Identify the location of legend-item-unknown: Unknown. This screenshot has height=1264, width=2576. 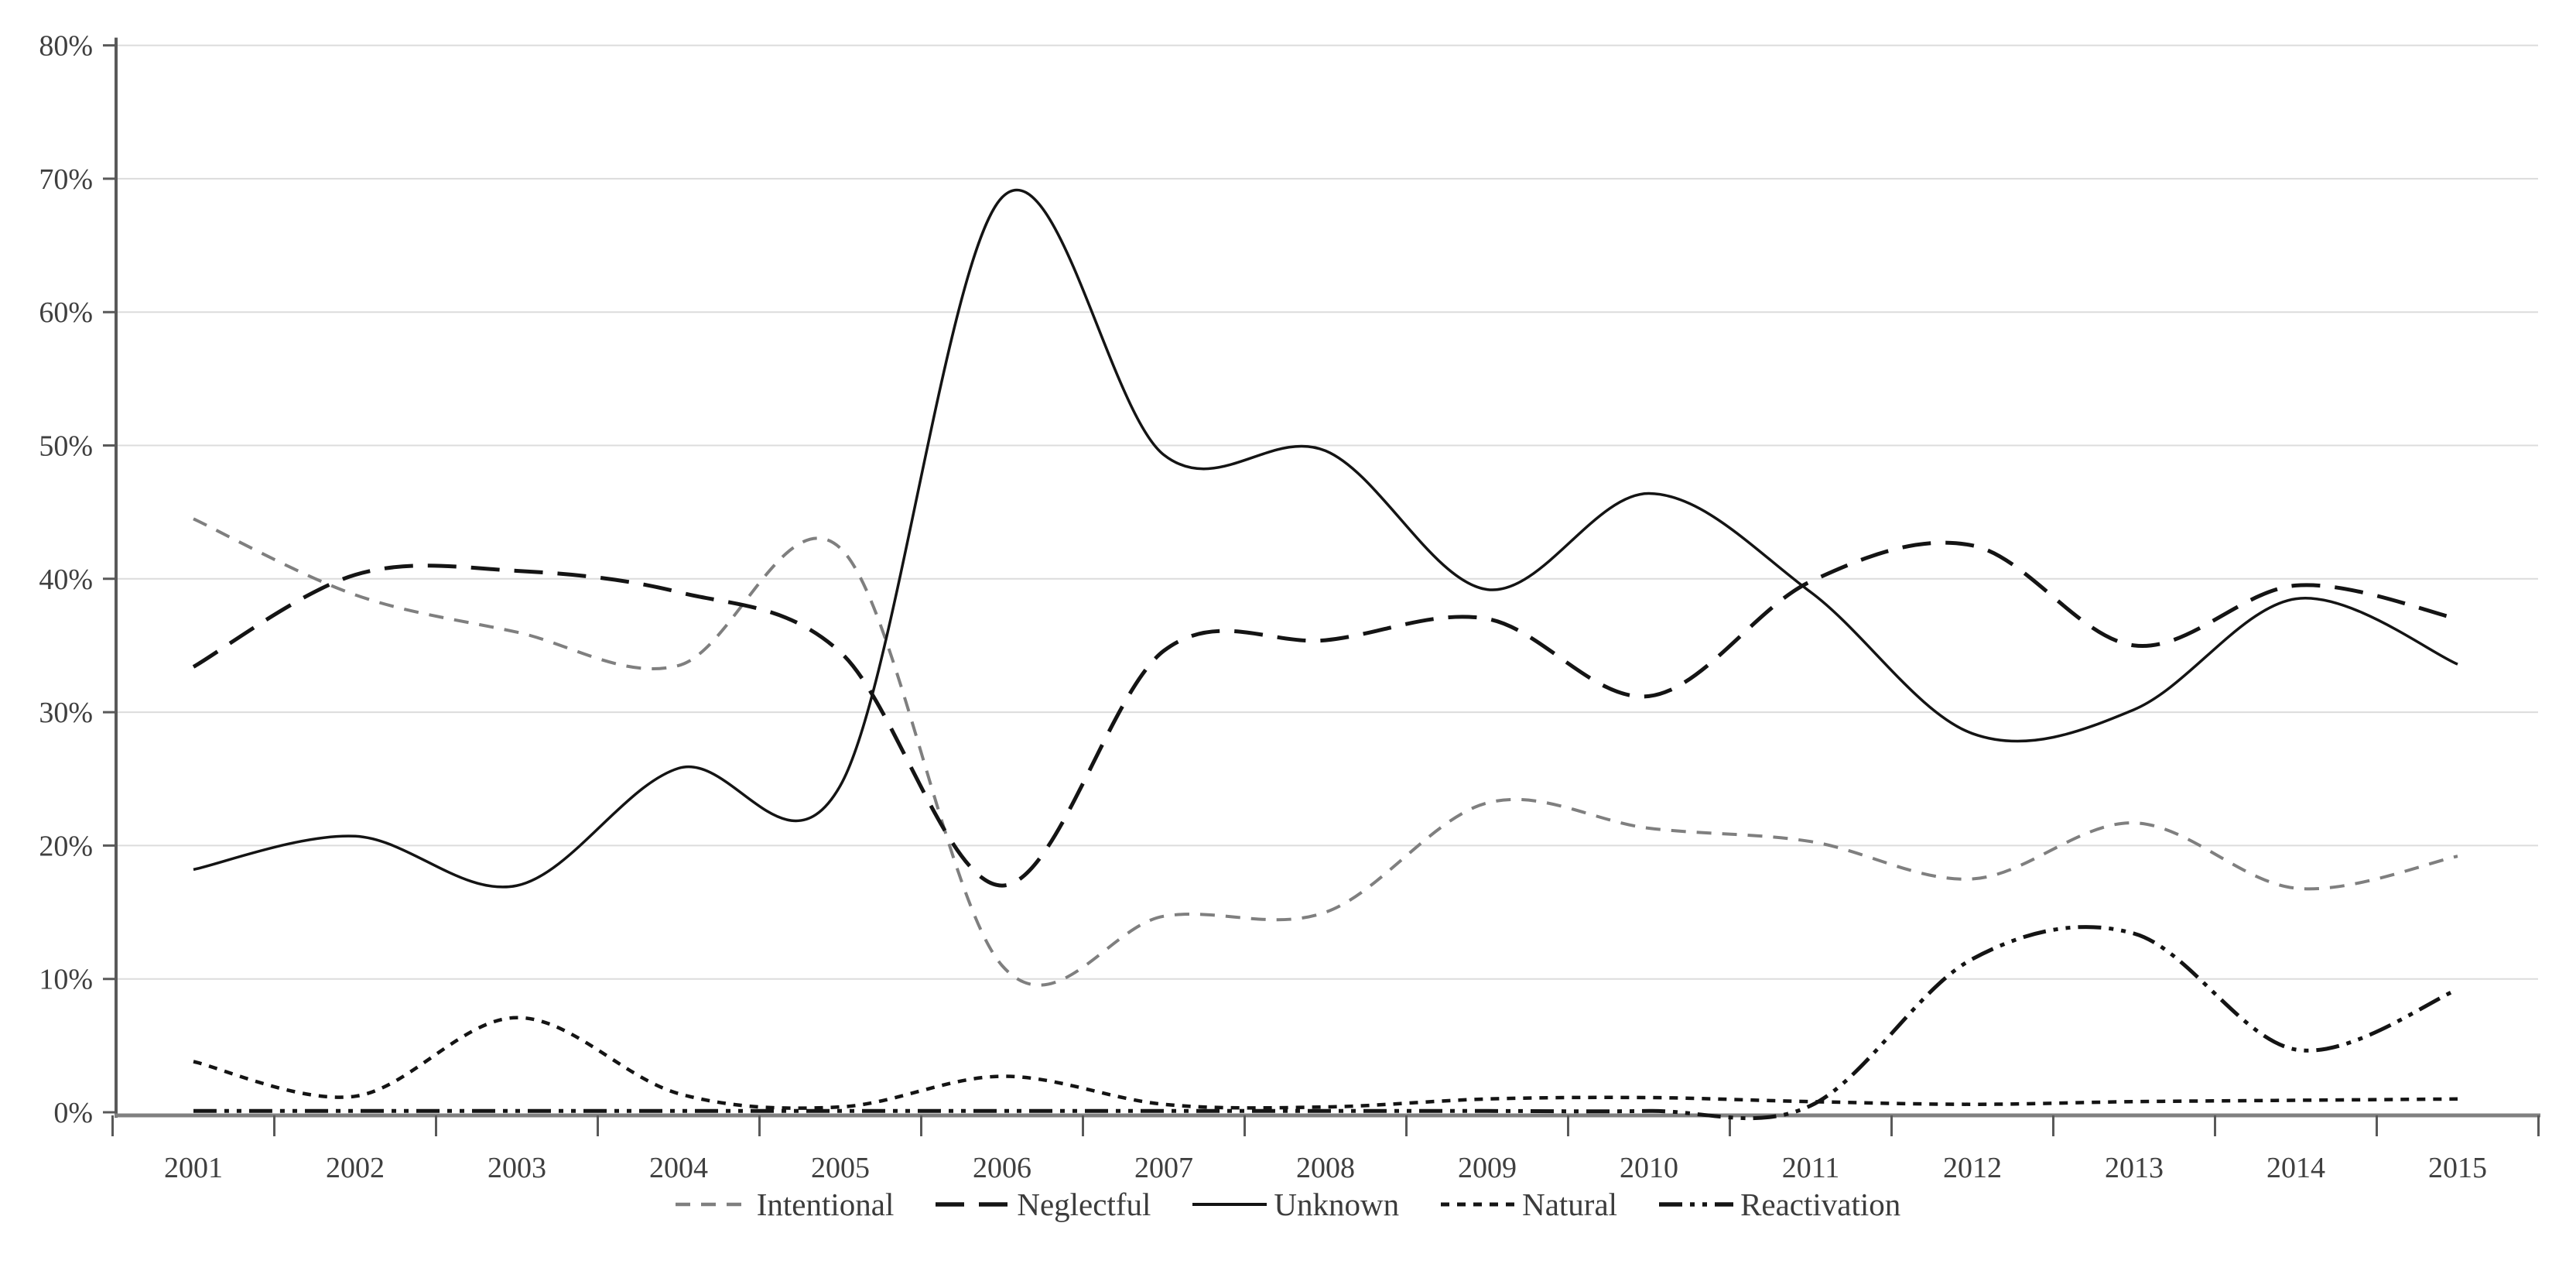
(1296, 1204).